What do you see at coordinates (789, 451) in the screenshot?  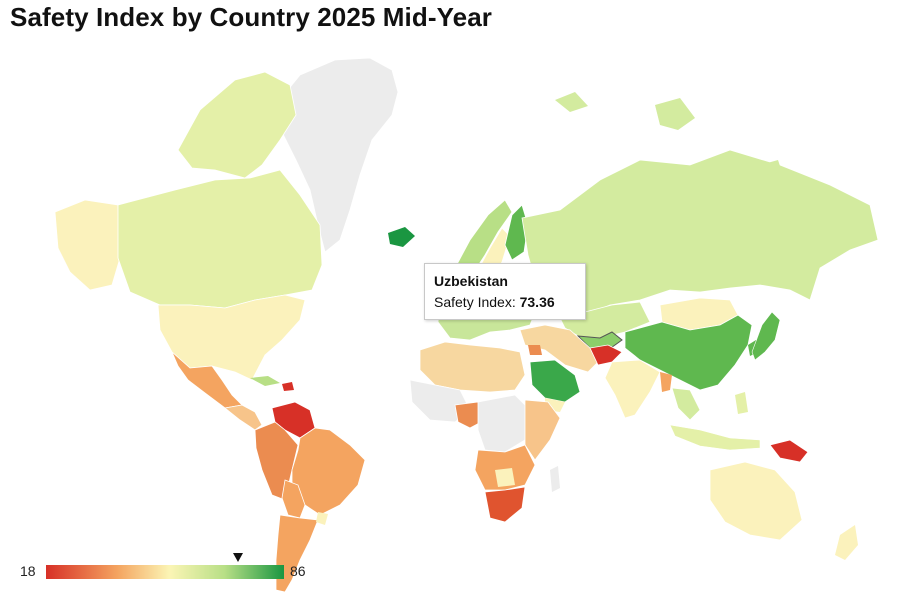 I see `country-papua-new-guinea` at bounding box center [789, 451].